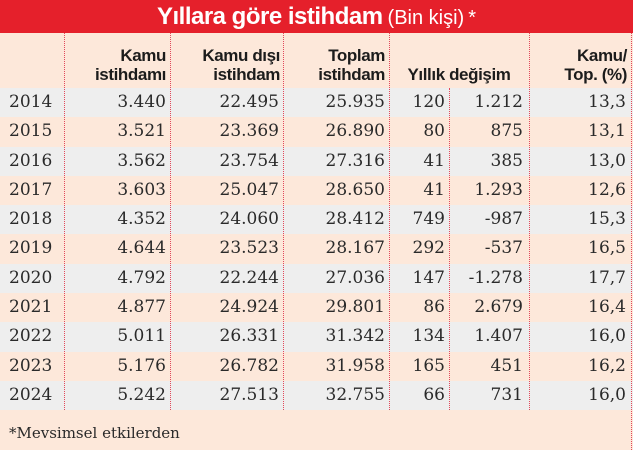 This screenshot has height=450, width=633. What do you see at coordinates (472, 18) in the screenshot?
I see `title-asterisk: *` at bounding box center [472, 18].